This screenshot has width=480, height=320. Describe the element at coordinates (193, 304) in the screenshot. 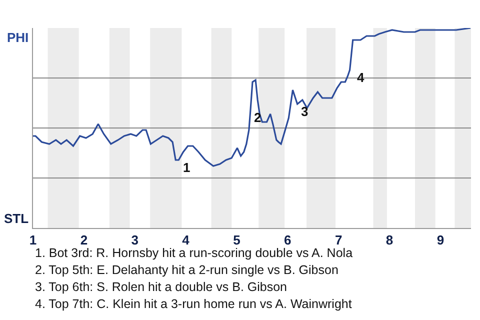

I see `text: 4. Top 7th: C. Klein hit a 3-run home run vs A. Wainwright` at that location.